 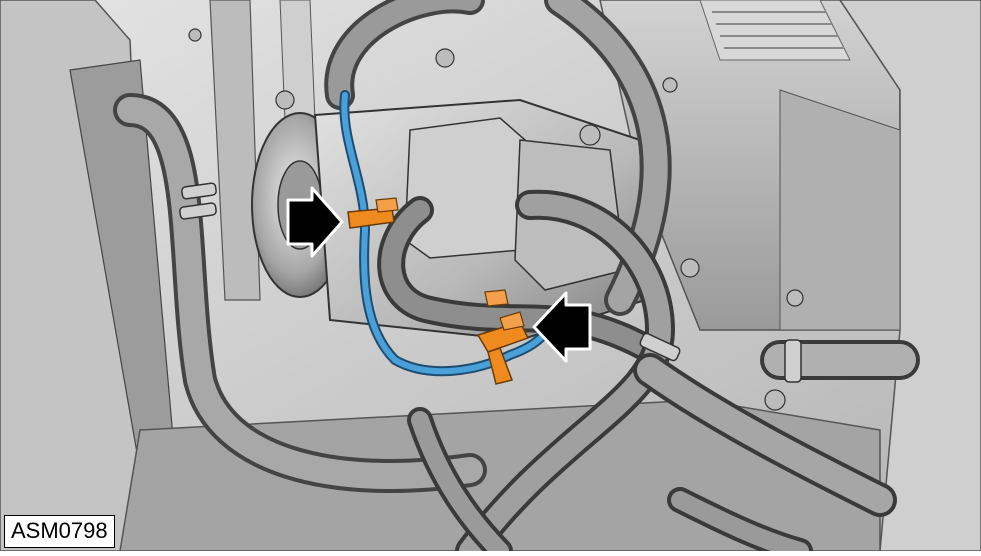 What do you see at coordinates (59, 531) in the screenshot?
I see `figure-id-label: ASM0798` at bounding box center [59, 531].